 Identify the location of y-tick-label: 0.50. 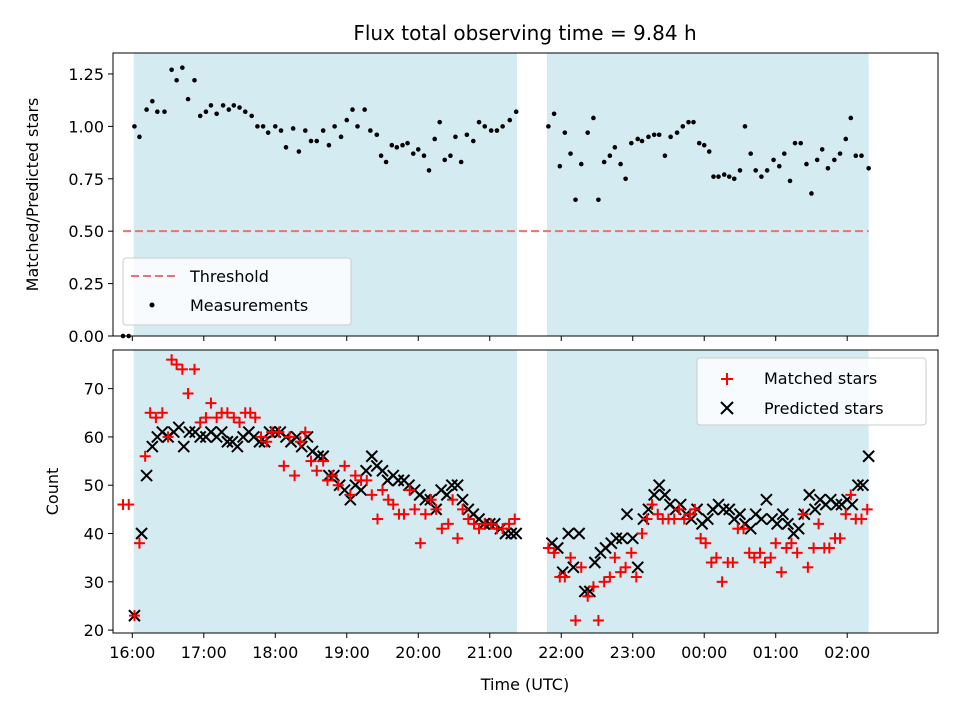
(86, 231).